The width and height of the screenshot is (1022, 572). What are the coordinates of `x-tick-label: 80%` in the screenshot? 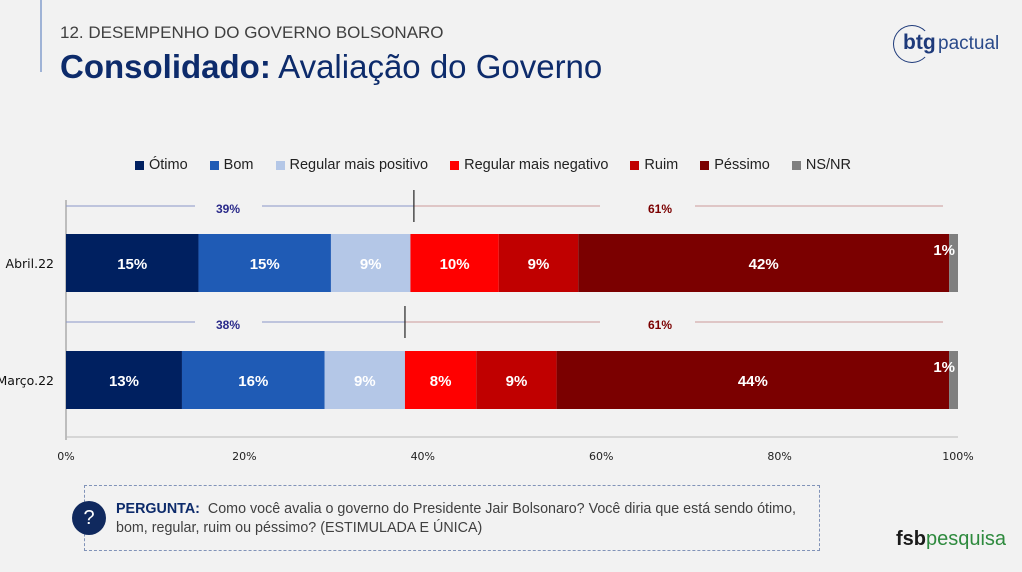 It's located at (779, 456).